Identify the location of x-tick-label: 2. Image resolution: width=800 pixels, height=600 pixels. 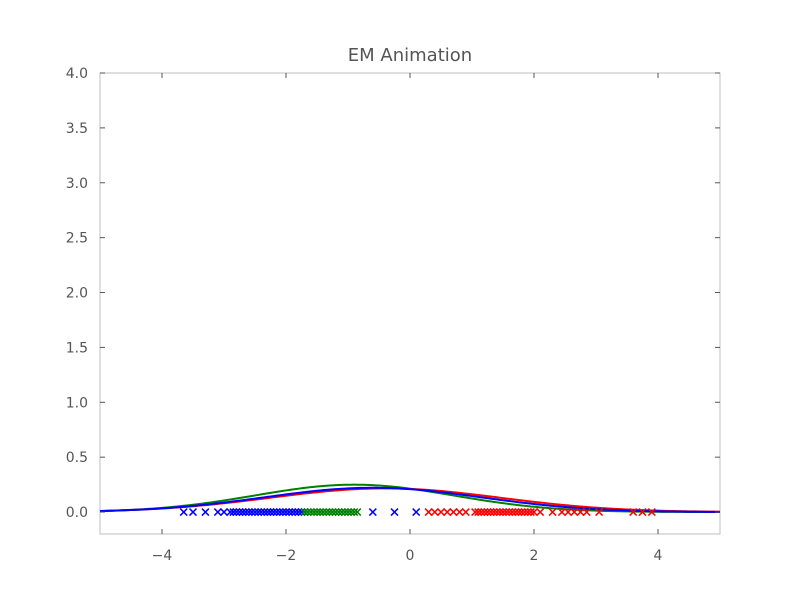
(534, 556).